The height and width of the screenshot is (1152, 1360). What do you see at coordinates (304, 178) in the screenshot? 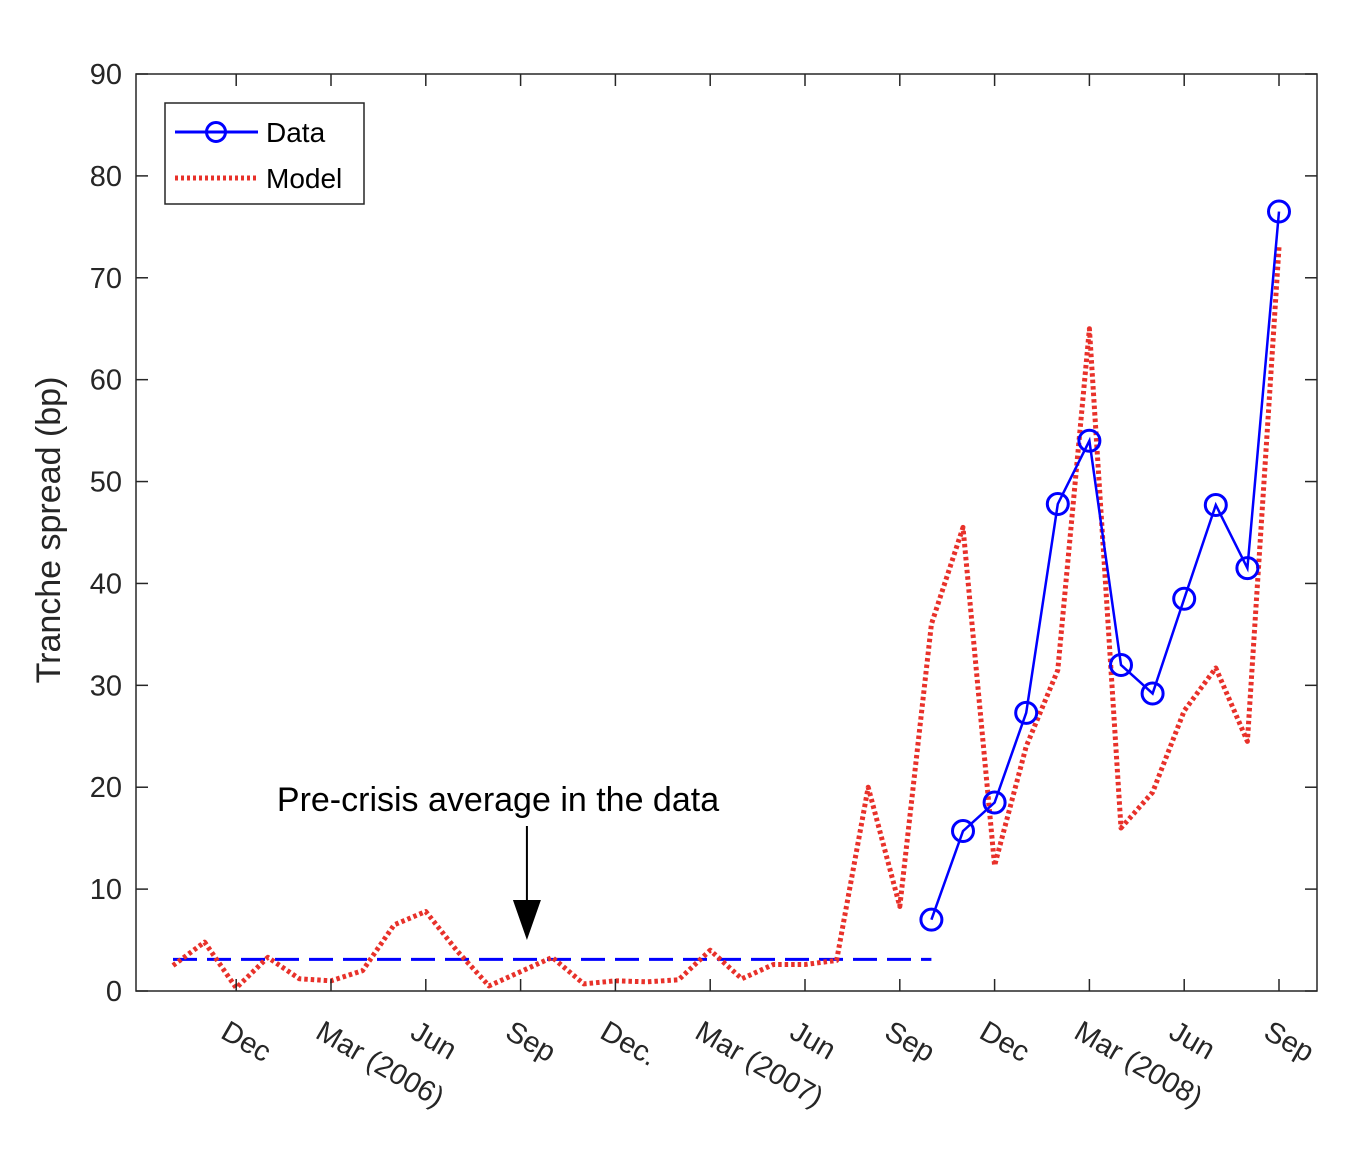
I see `legend-label-model: Model` at bounding box center [304, 178].